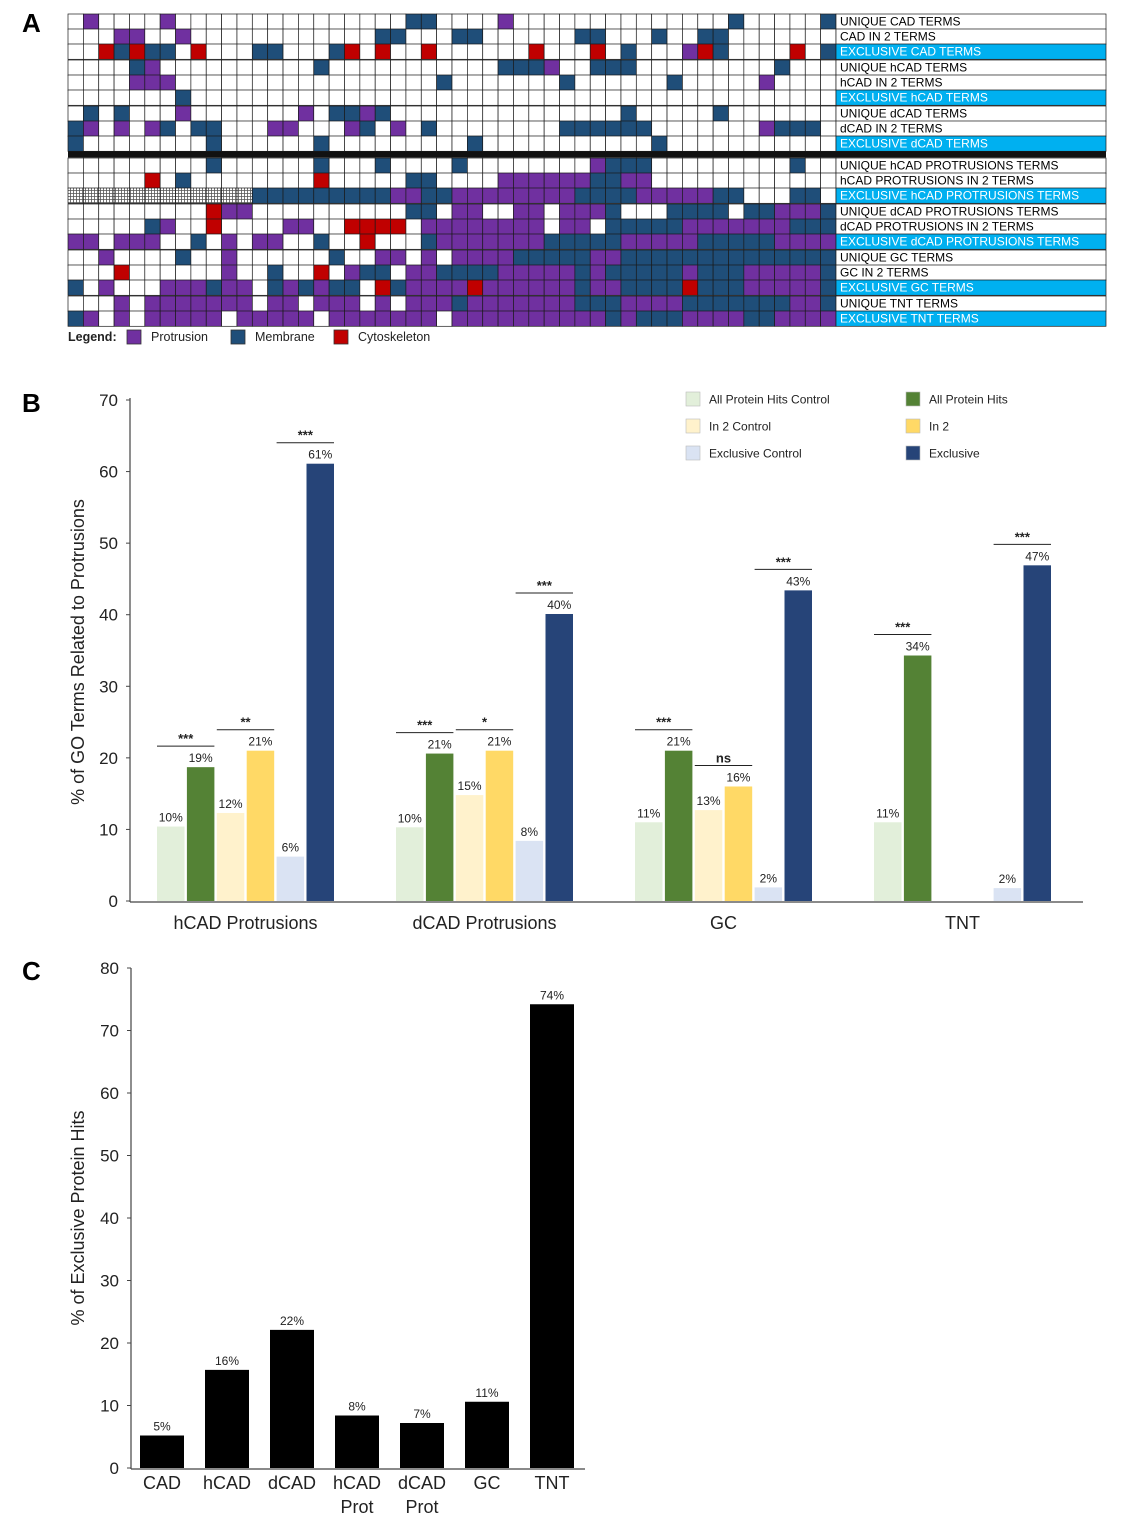 The image size is (1128, 1526). Describe the element at coordinates (109, 1406) in the screenshot. I see `y-tick-label: 10` at that location.